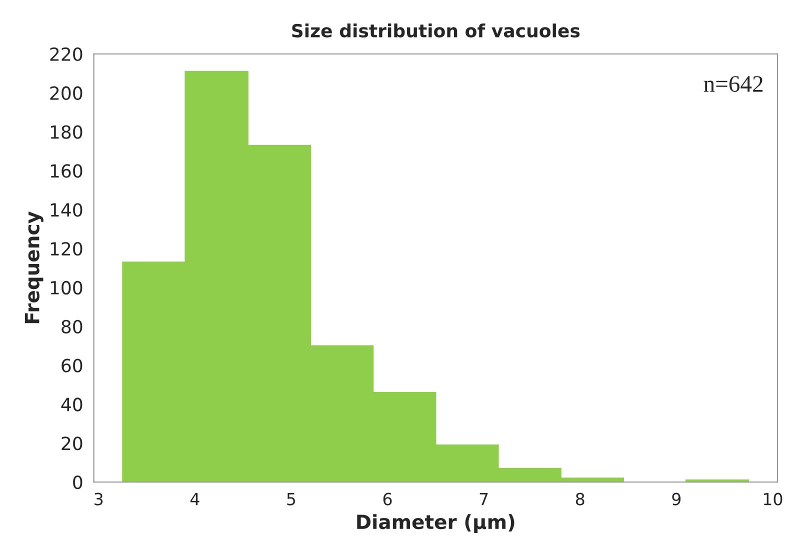 Image resolution: width=795 pixels, height=556 pixels. What do you see at coordinates (436, 31) in the screenshot?
I see `chart-title: Size distribution of vacuoles` at bounding box center [436, 31].